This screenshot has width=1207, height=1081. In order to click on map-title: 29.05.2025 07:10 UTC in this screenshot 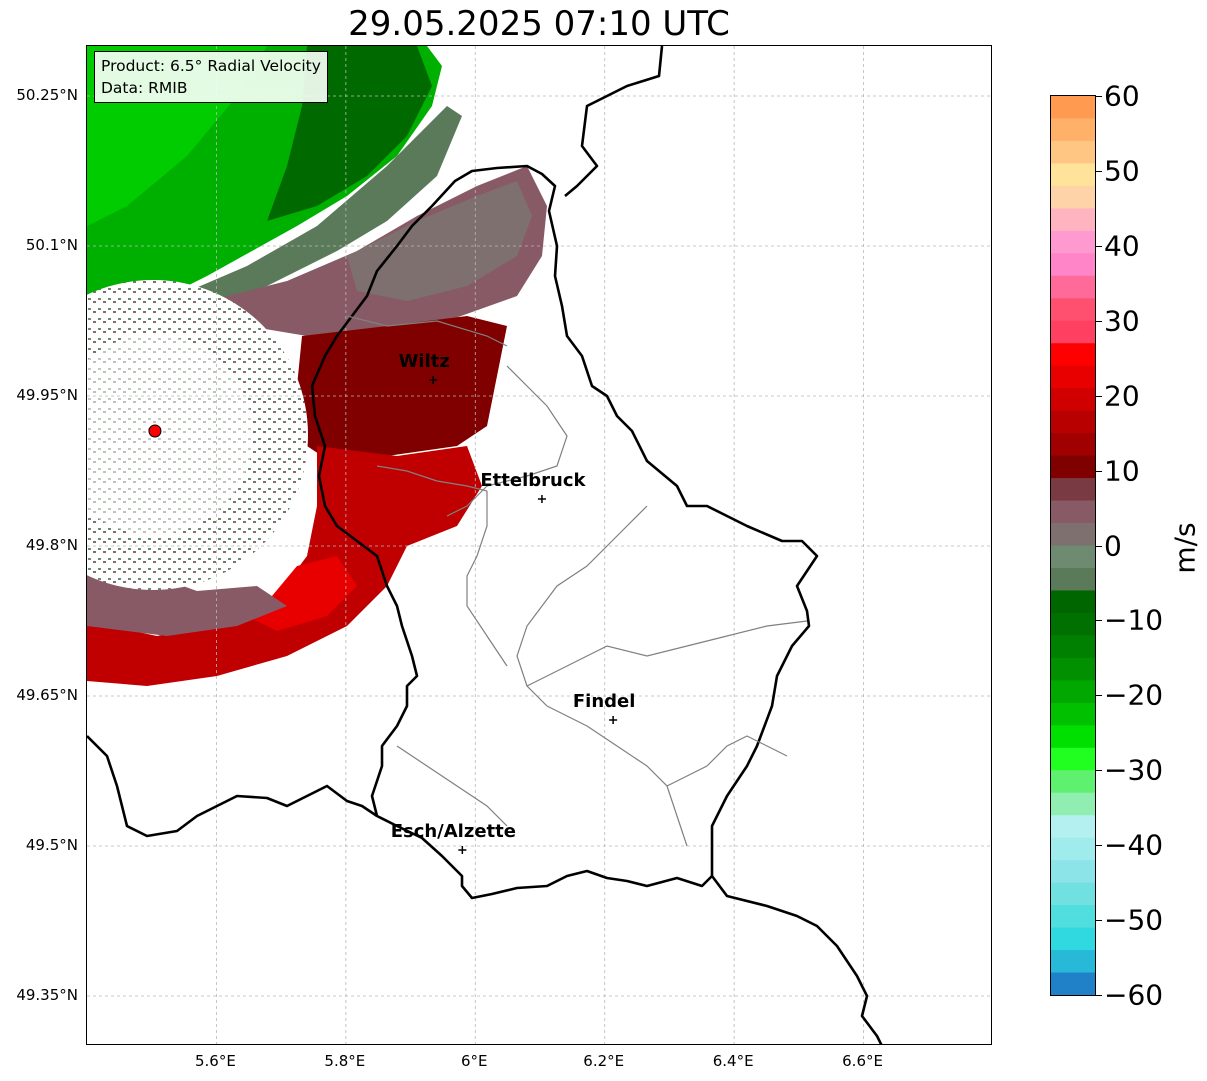, I will do `click(539, 24)`.